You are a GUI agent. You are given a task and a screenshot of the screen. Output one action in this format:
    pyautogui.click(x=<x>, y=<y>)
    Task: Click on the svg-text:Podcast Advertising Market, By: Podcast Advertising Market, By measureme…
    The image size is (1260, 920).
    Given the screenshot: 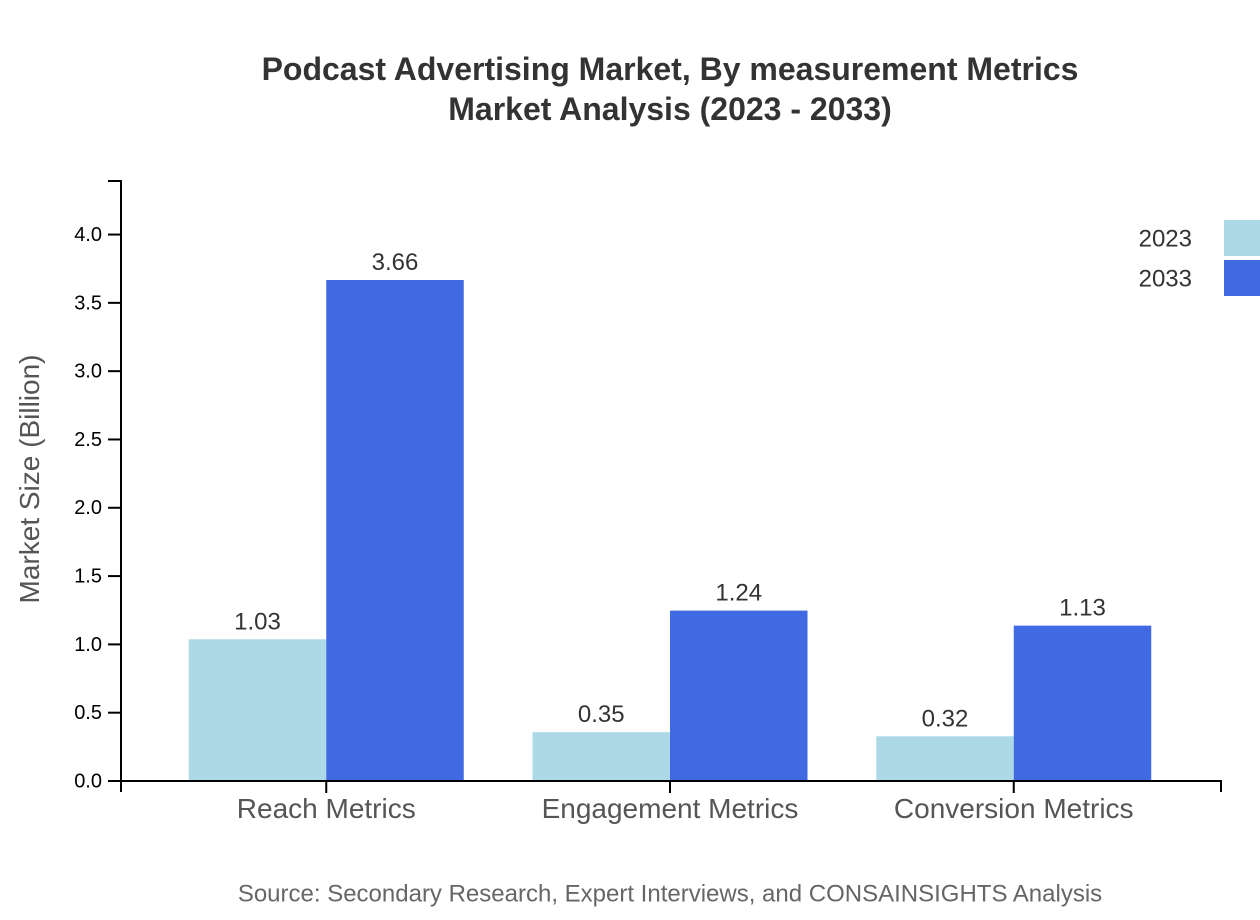 What is the action you would take?
    pyautogui.click(x=670, y=69)
    